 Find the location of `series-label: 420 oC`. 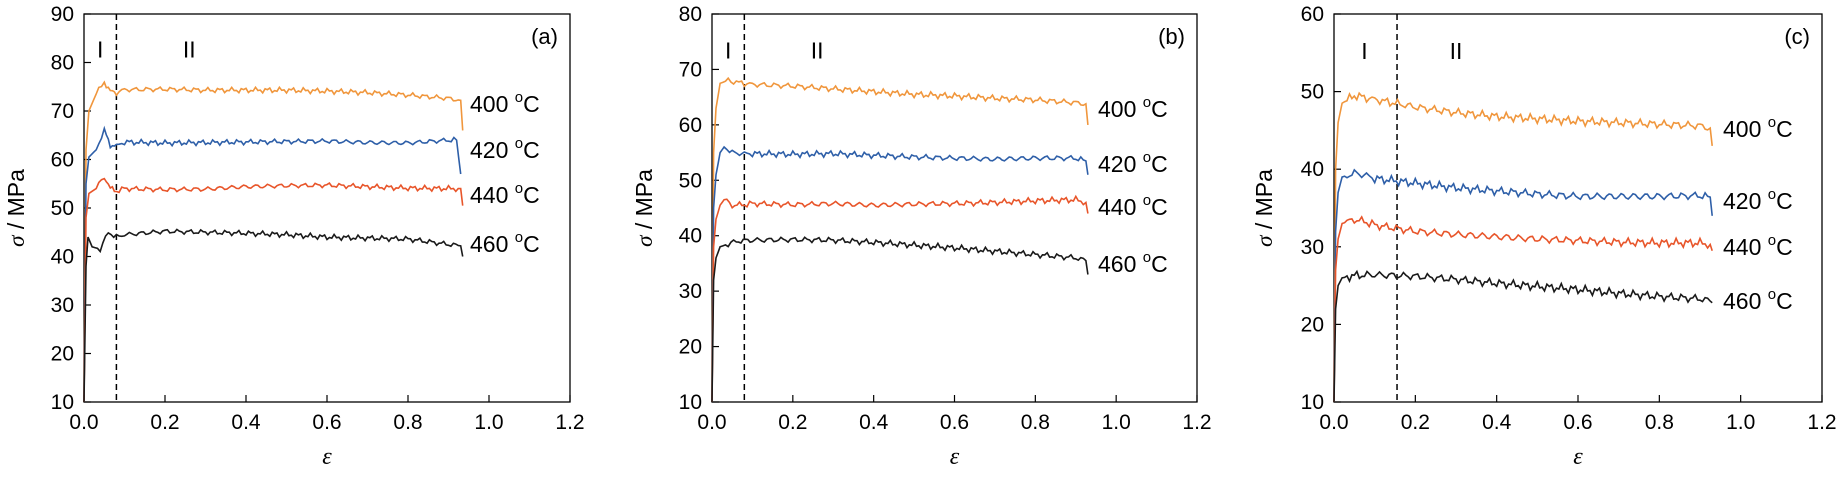

series-label: 420 oC is located at coordinates (1758, 200).